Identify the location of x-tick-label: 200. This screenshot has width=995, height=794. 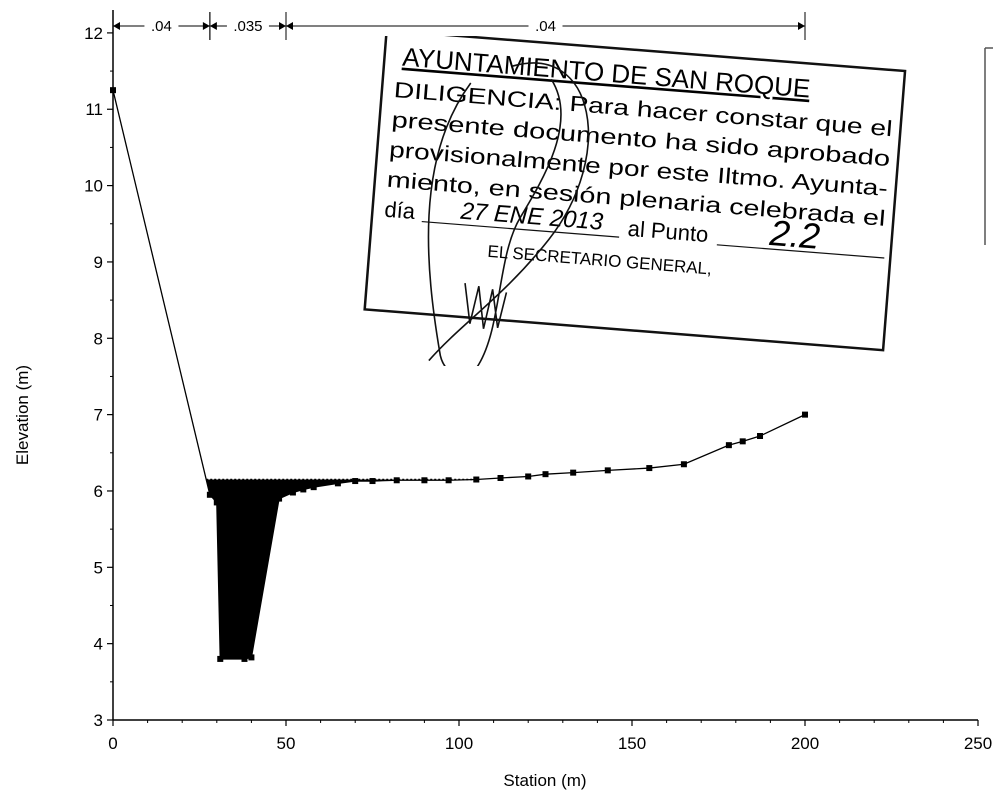
(805, 743).